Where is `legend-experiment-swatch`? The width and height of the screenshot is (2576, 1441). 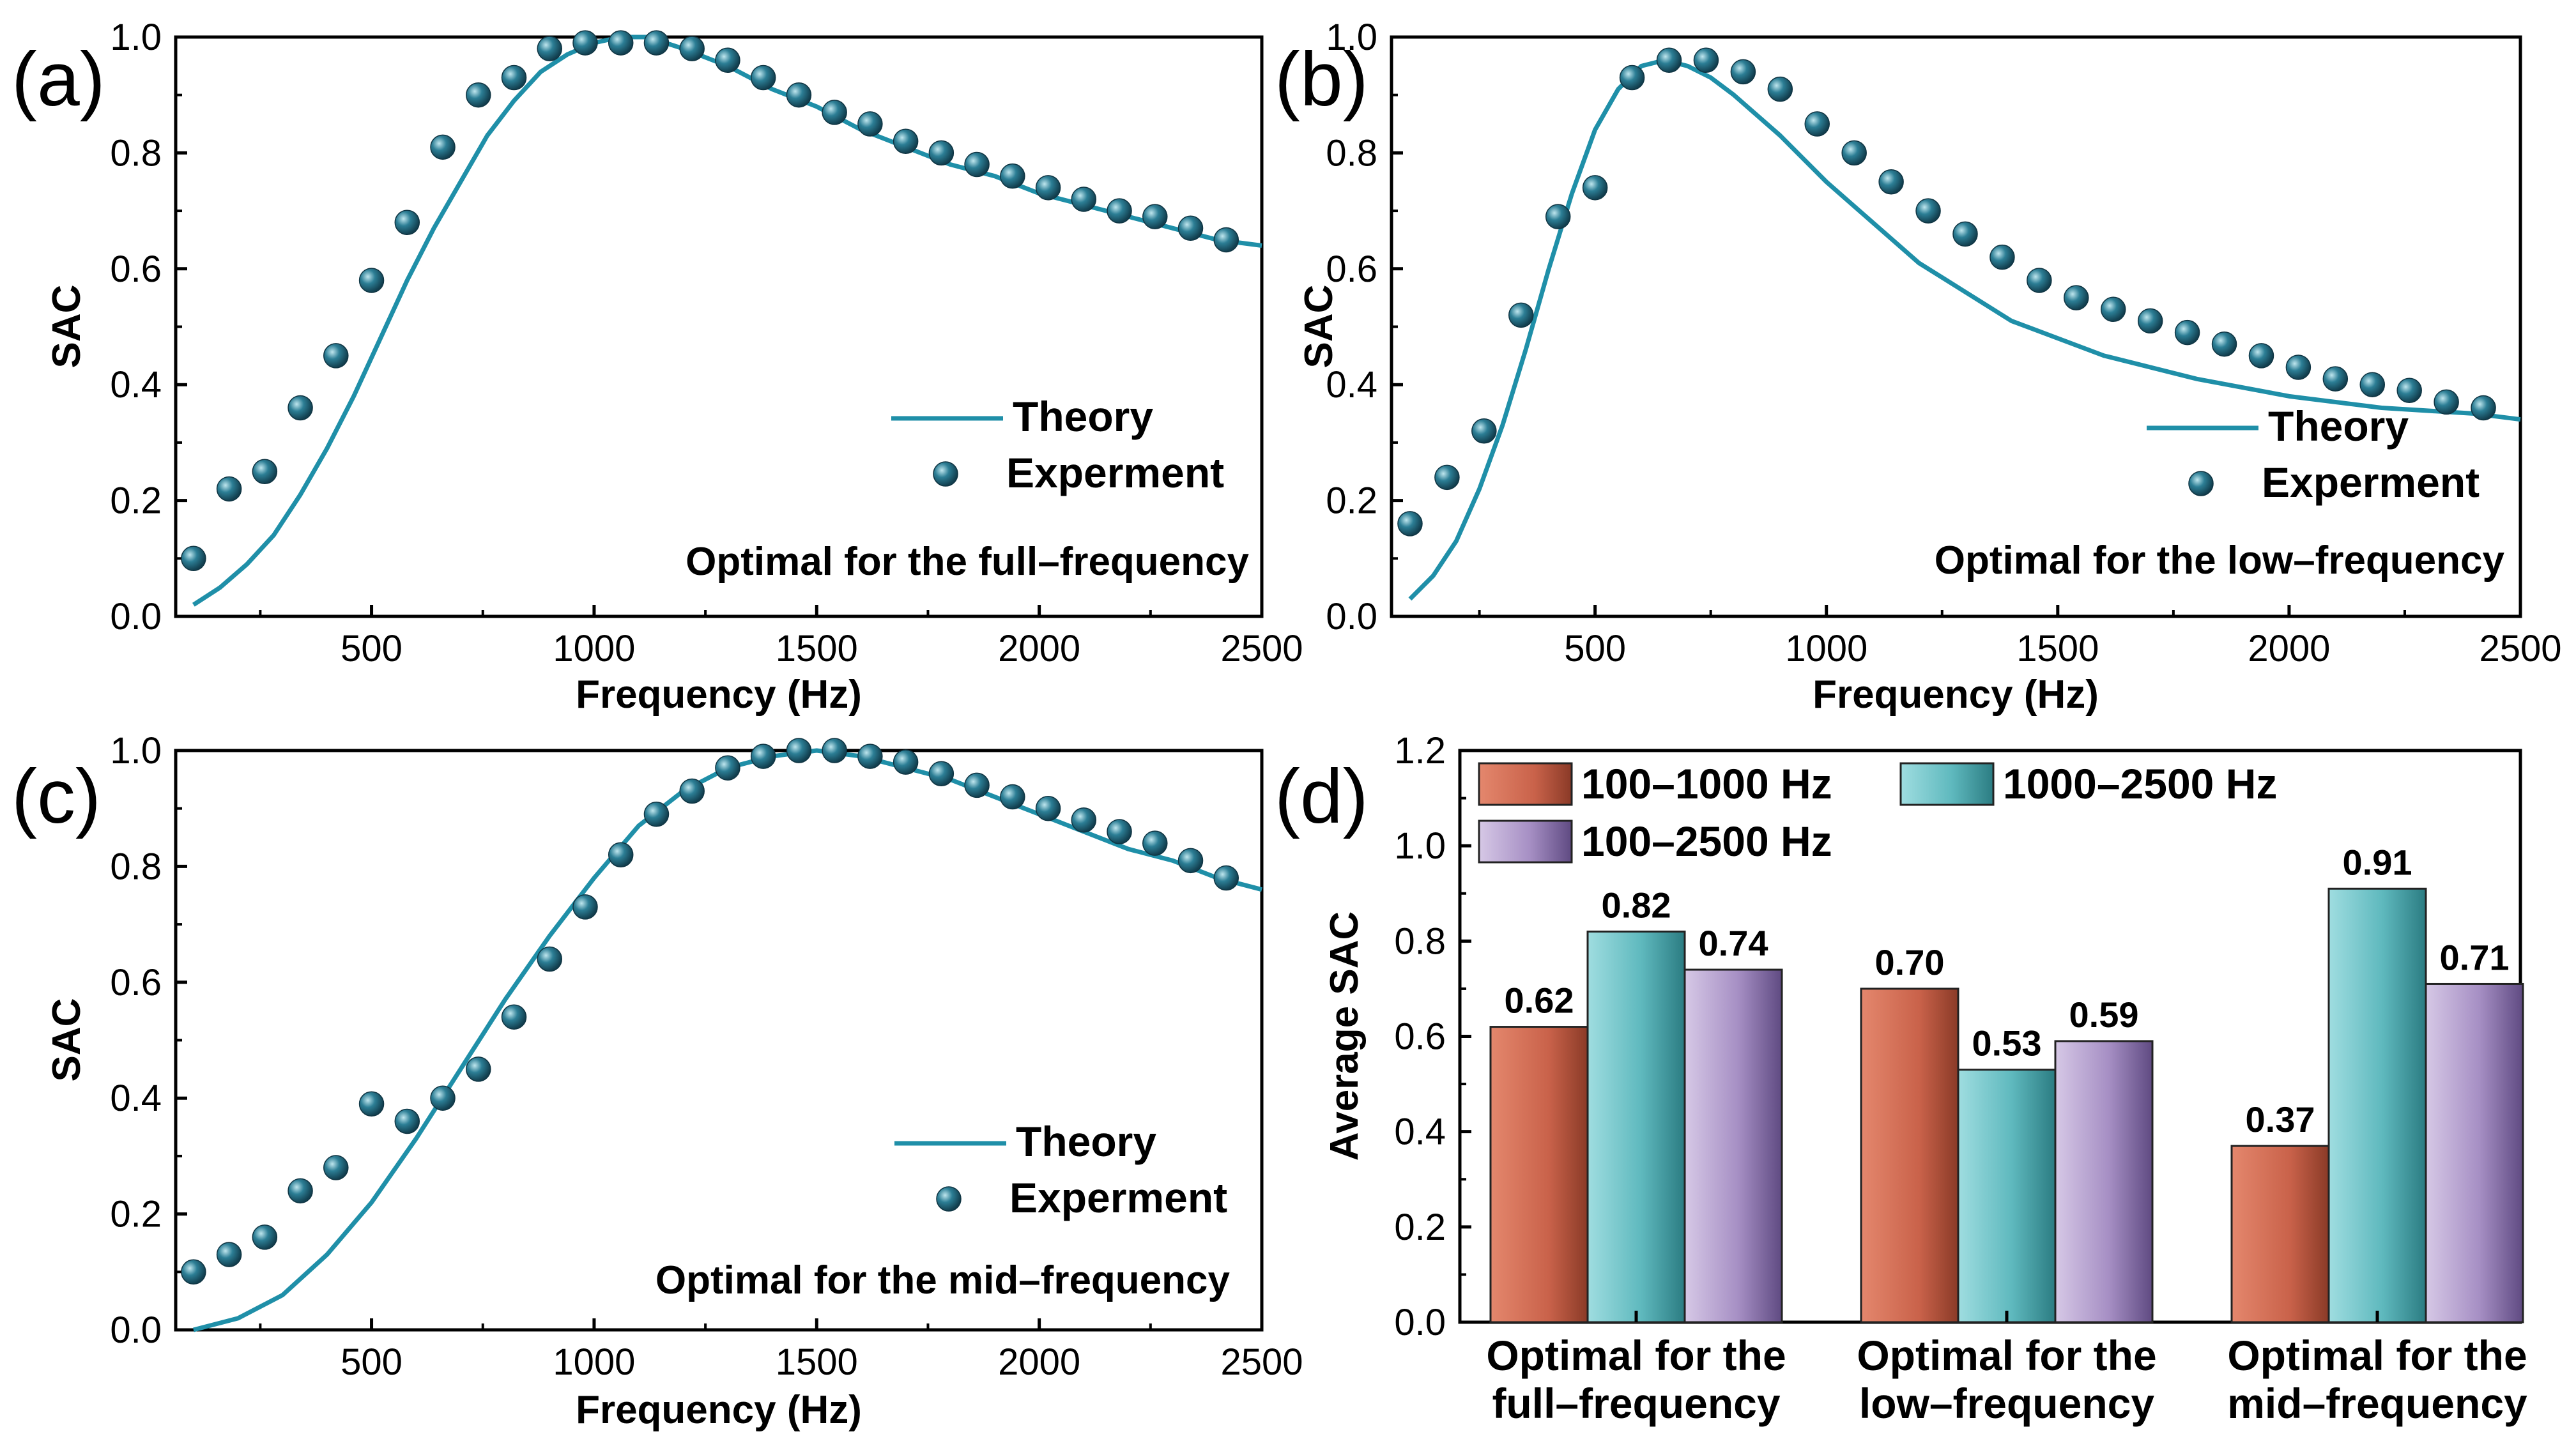 legend-experiment-swatch is located at coordinates (949, 1199).